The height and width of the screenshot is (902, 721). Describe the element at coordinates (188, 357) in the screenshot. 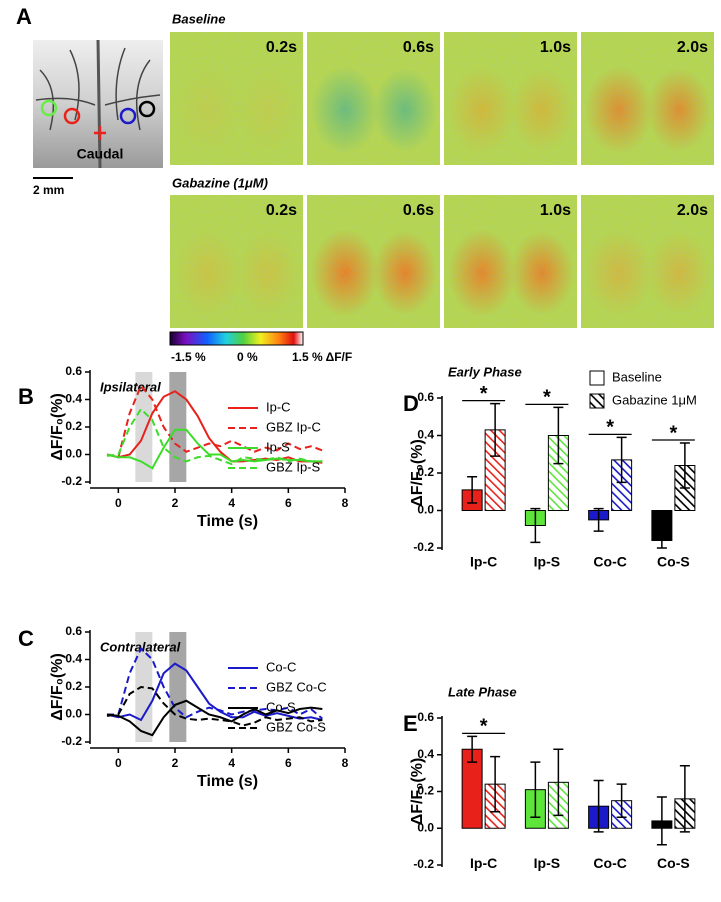

I see `colorbar-label: -1.5 %` at that location.